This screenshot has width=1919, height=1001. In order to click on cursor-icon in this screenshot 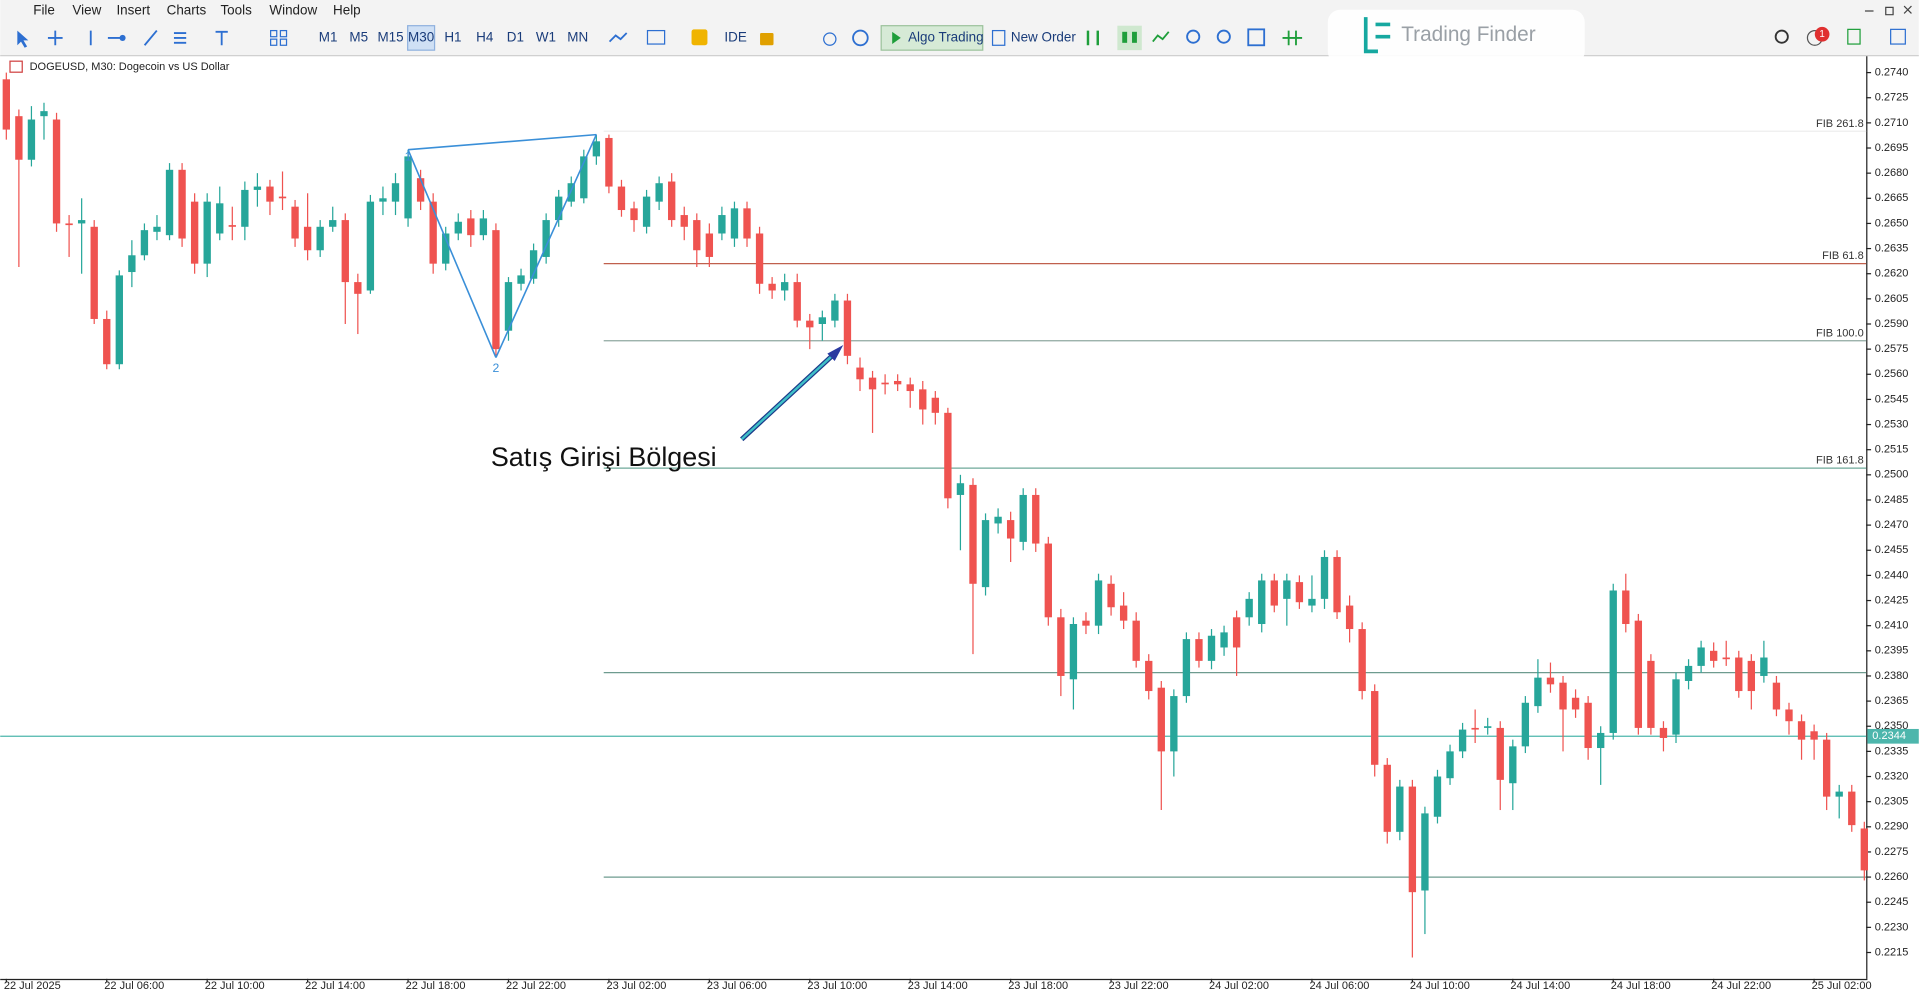, I will do `click(23, 39)`.